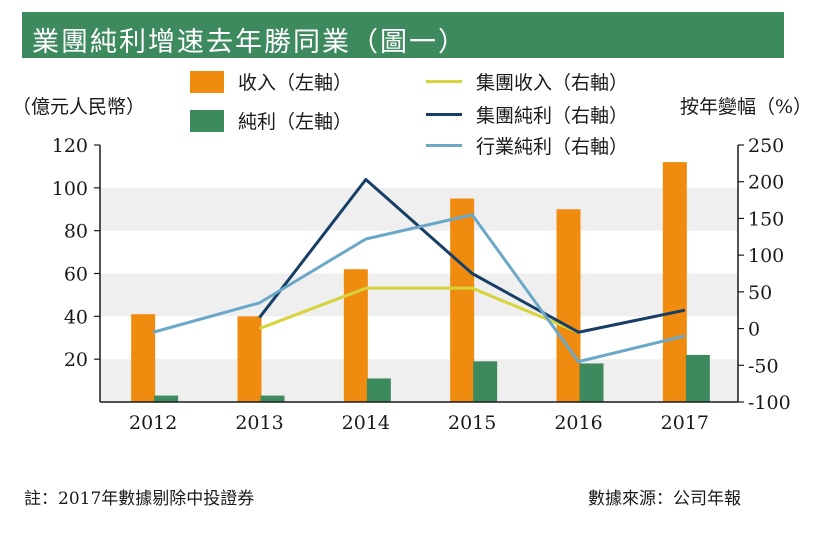 Image resolution: width=834 pixels, height=534 pixels. Describe the element at coordinates (769, 403) in the screenshot. I see `right-tick-label--100: -100` at that location.